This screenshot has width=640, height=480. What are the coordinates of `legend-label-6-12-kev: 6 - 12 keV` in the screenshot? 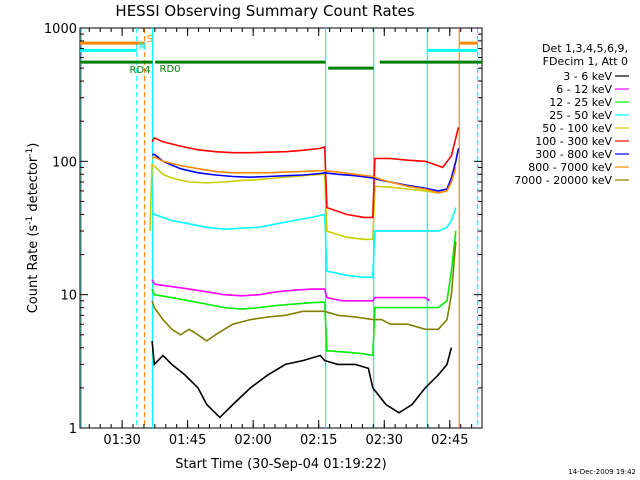 It's located at (584, 89).